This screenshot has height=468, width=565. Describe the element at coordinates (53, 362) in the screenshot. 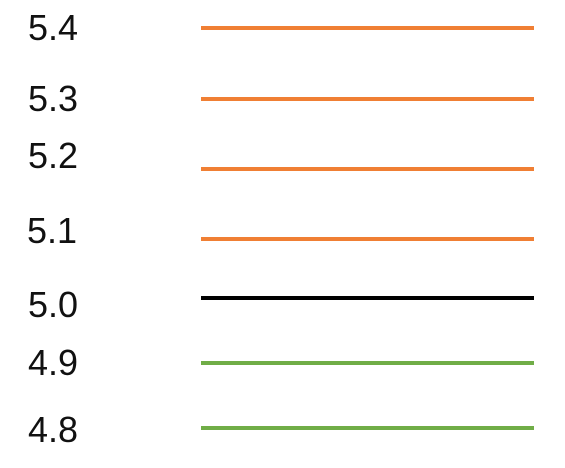

I see `level-label: 4.9` at that location.